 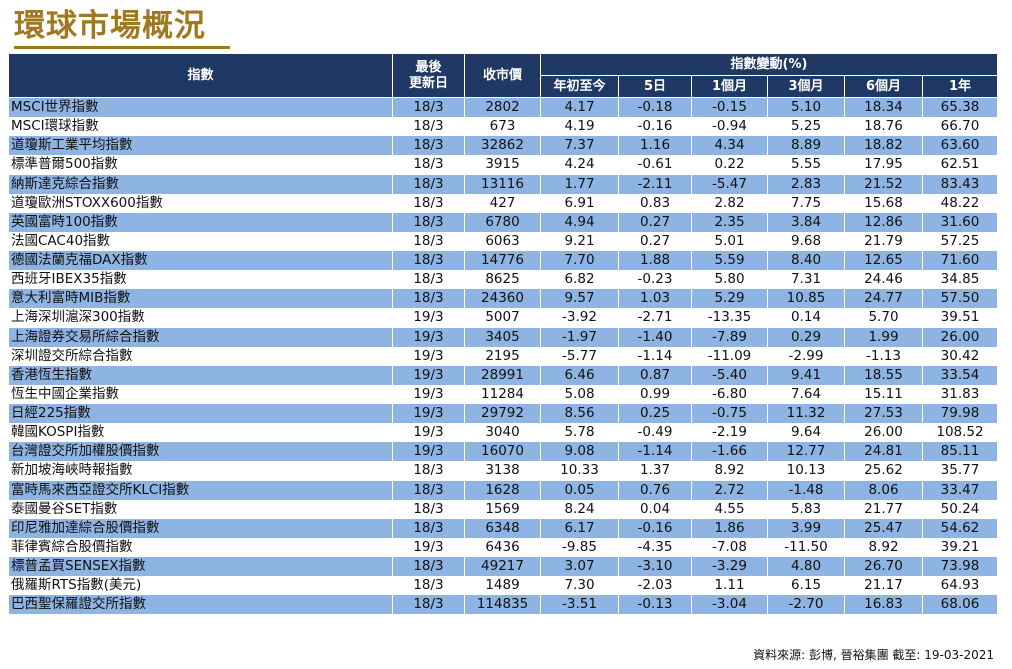 I want to click on 1y-change-cell: 63.60, so click(x=960, y=146).